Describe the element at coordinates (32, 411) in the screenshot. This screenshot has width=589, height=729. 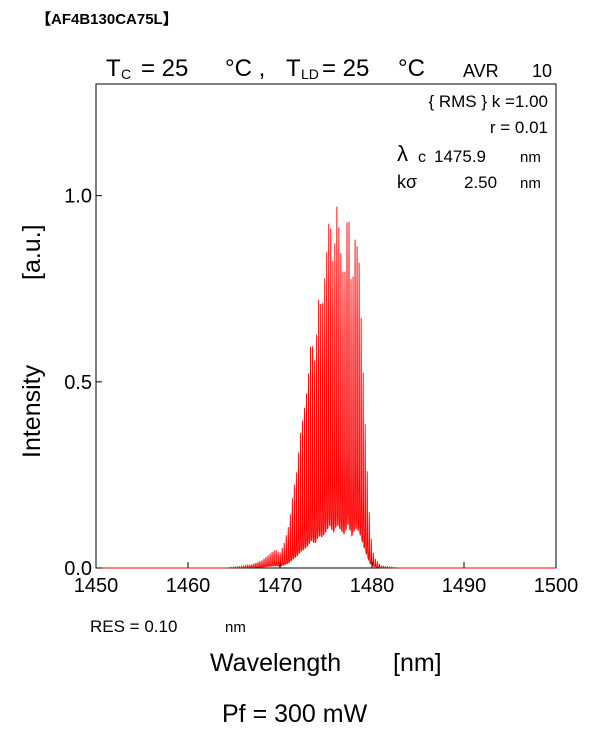
I see `y-axis-label: Intensity` at that location.